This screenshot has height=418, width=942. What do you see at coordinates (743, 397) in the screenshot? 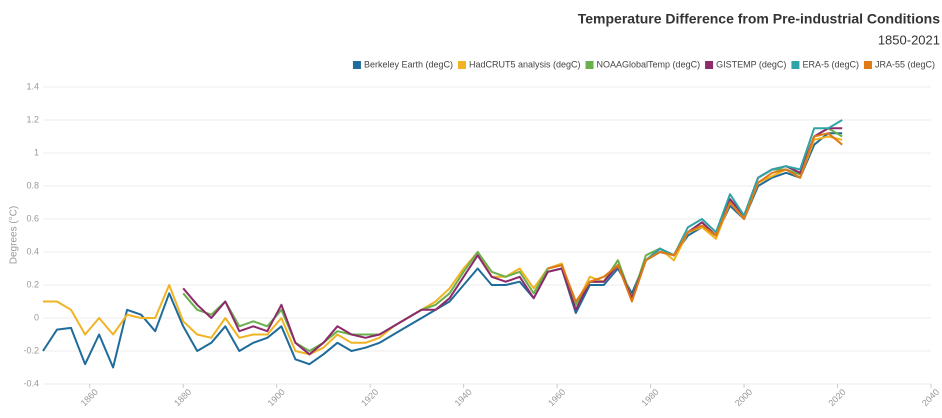
I see `x-tick-label: 2000` at bounding box center [743, 397].